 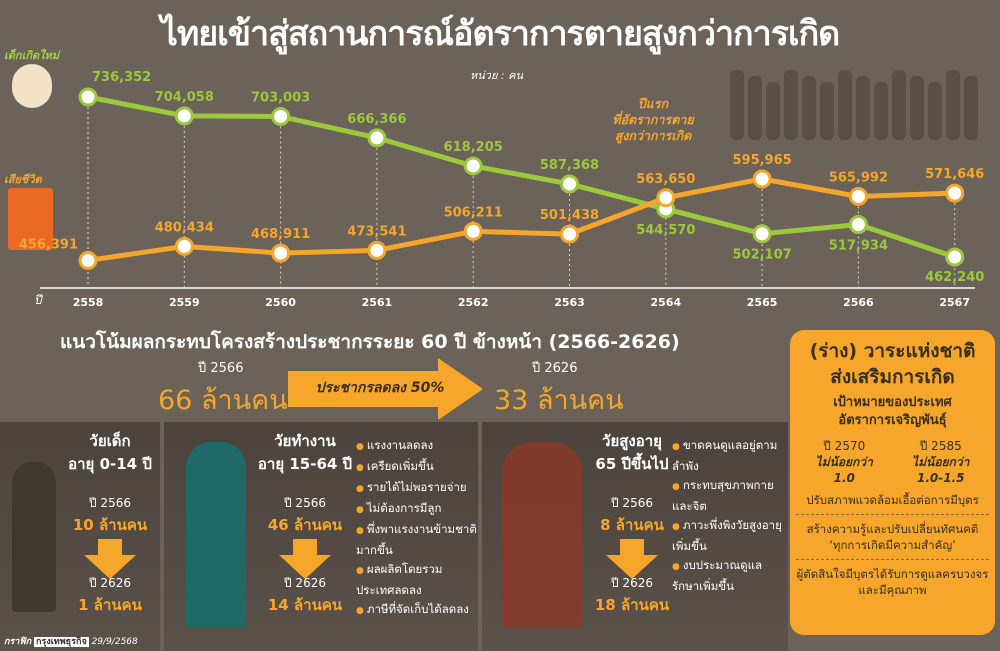 I want to click on impact-item: กระทบสุขภาพกายและจิต, so click(x=730, y=496).